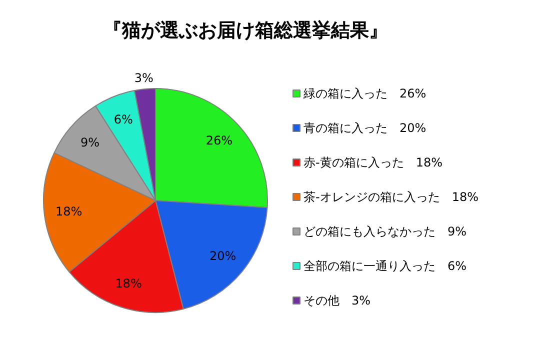 The height and width of the screenshot is (339, 533). I want to click on legend-label: 茶-オレンジの箱に入った 18%, so click(391, 197).